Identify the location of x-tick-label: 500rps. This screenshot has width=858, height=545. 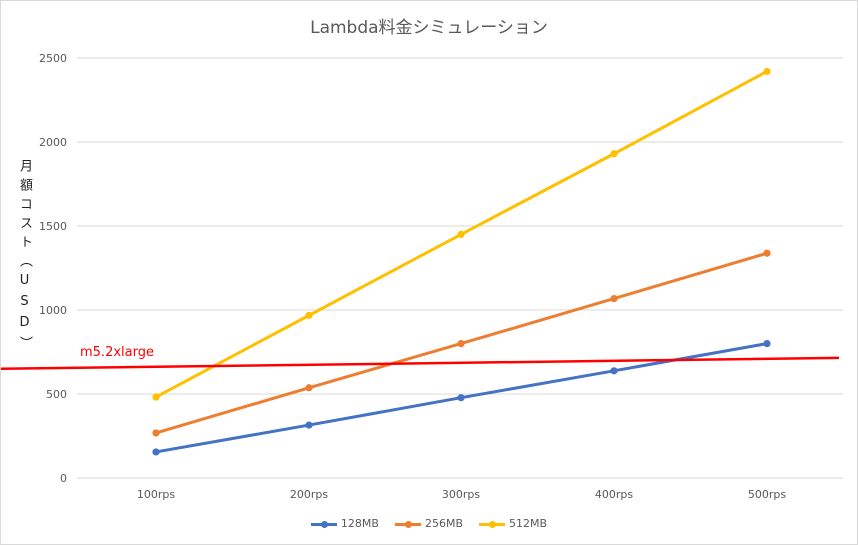
(767, 494).